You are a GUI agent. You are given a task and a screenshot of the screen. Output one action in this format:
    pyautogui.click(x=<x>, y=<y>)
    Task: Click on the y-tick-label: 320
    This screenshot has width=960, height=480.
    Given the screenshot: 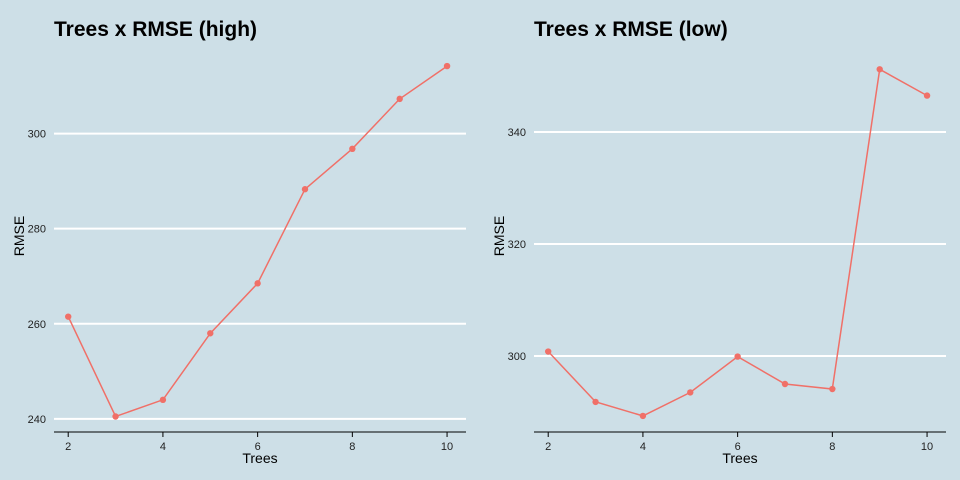 What is the action you would take?
    pyautogui.click(x=517, y=245)
    